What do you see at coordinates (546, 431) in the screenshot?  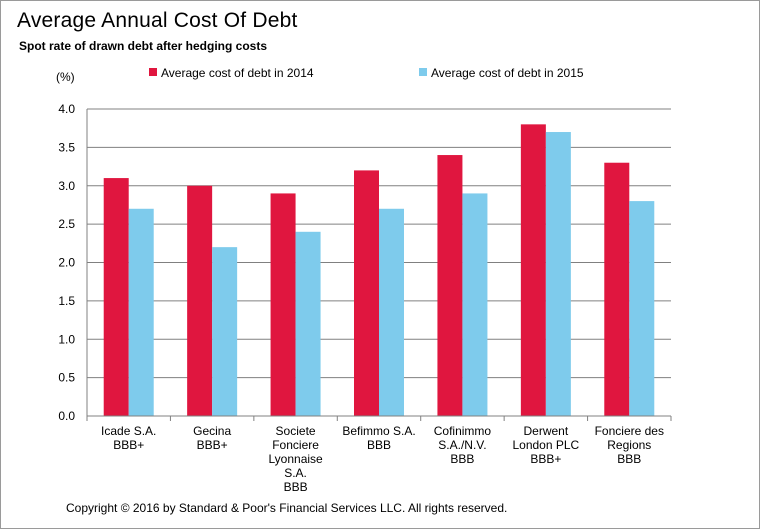 I see `x-category-label-line: Derwent` at bounding box center [546, 431].